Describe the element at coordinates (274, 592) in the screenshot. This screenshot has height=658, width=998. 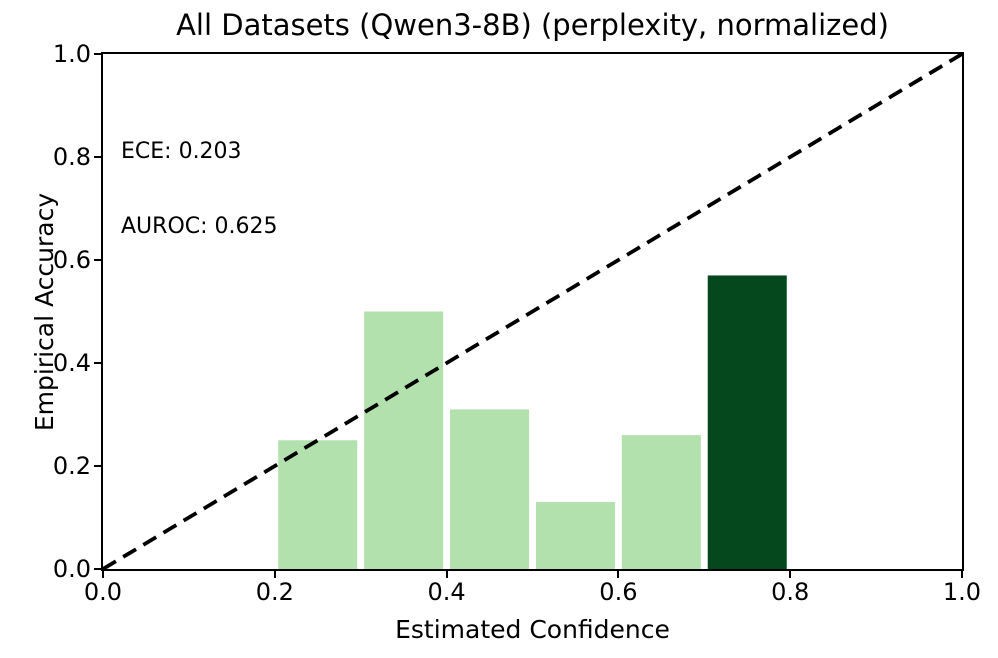
I see `x-tick-label: 0.2` at that location.